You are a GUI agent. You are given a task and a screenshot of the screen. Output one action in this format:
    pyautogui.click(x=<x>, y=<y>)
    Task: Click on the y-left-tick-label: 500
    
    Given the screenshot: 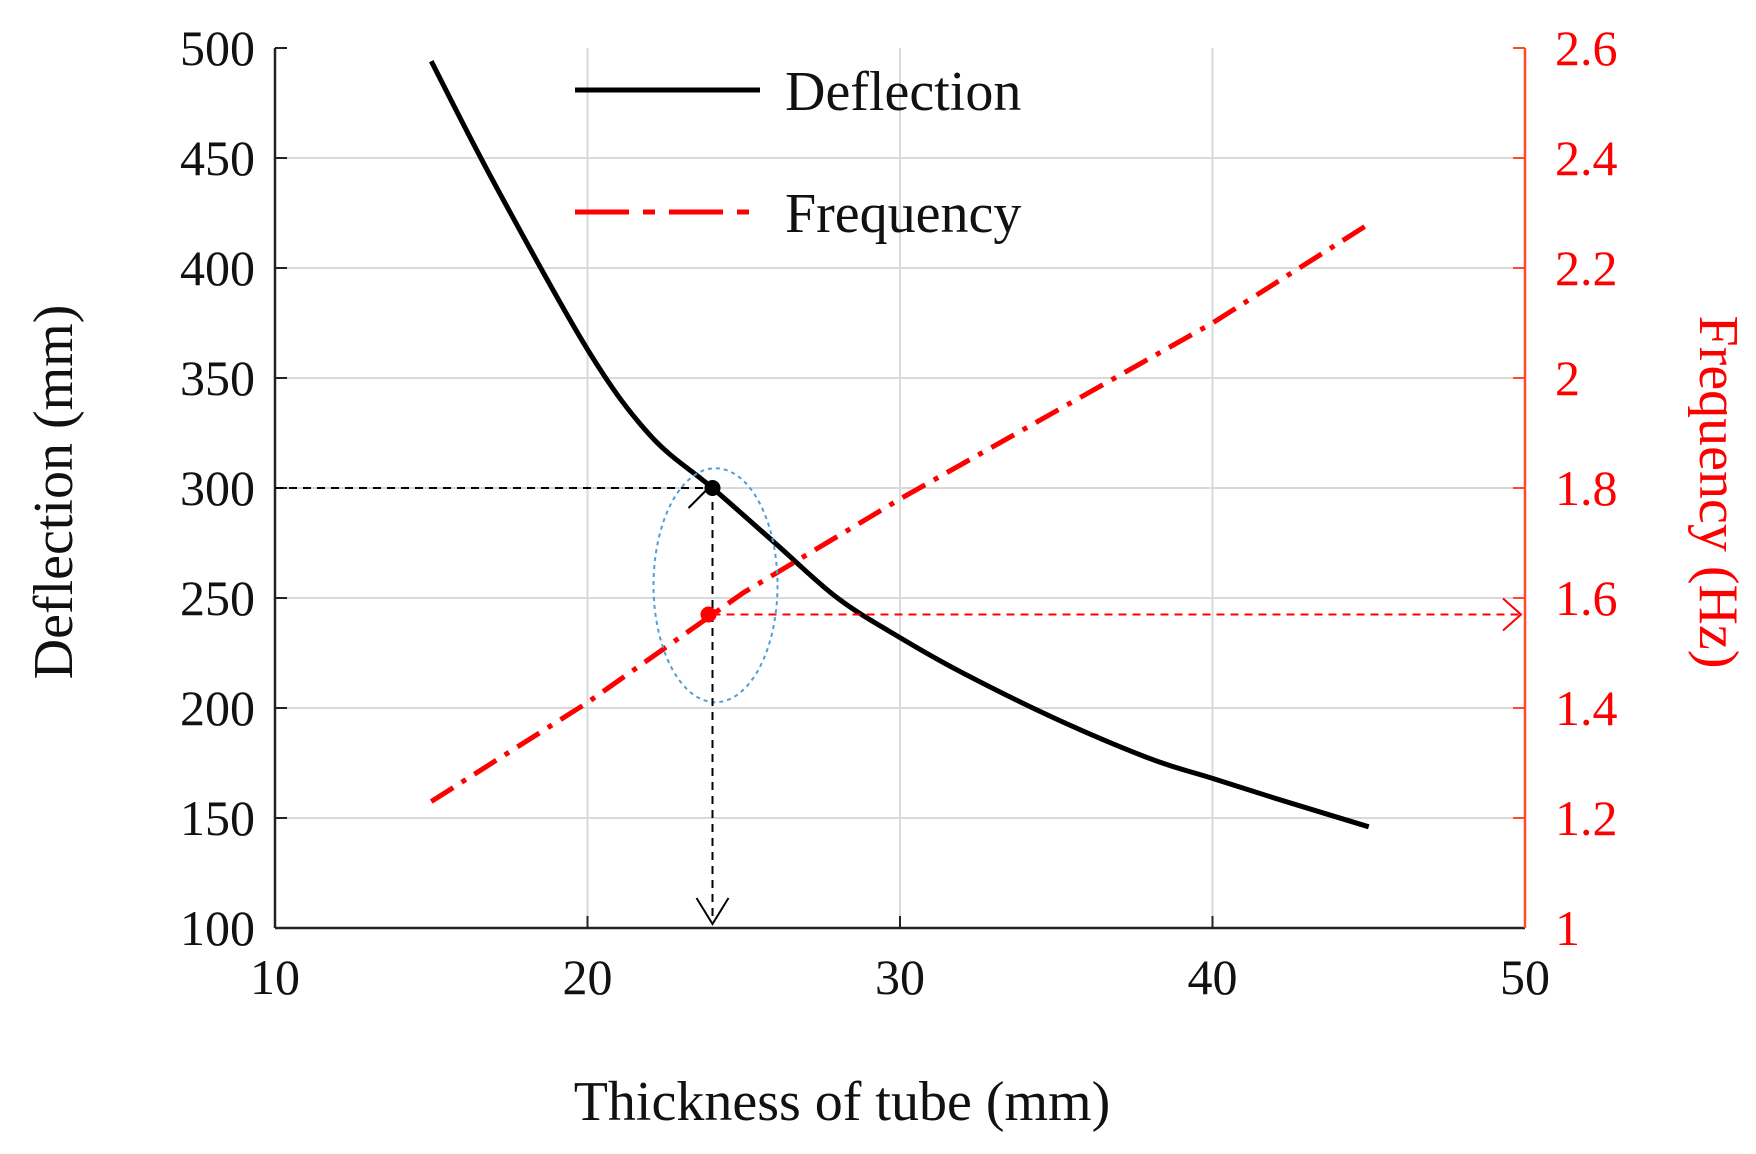 What is the action you would take?
    pyautogui.click(x=217, y=48)
    